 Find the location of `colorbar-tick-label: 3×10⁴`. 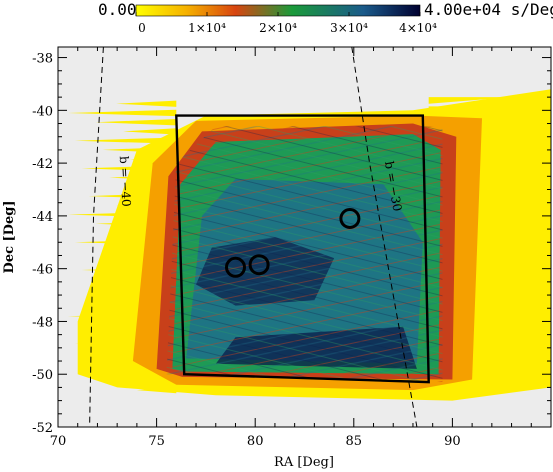

colorbar-tick-label: 3×10⁴ is located at coordinates (349, 28).